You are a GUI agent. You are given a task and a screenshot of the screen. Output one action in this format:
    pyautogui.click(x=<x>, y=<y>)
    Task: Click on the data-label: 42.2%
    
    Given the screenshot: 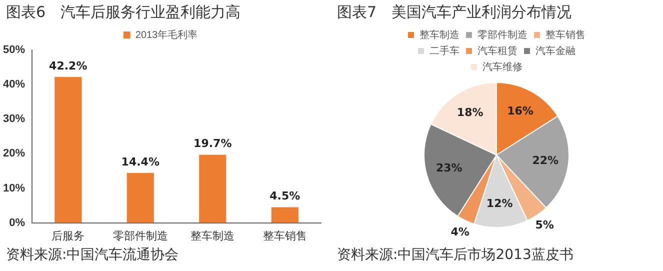 What is the action you would take?
    pyautogui.click(x=68, y=65)
    